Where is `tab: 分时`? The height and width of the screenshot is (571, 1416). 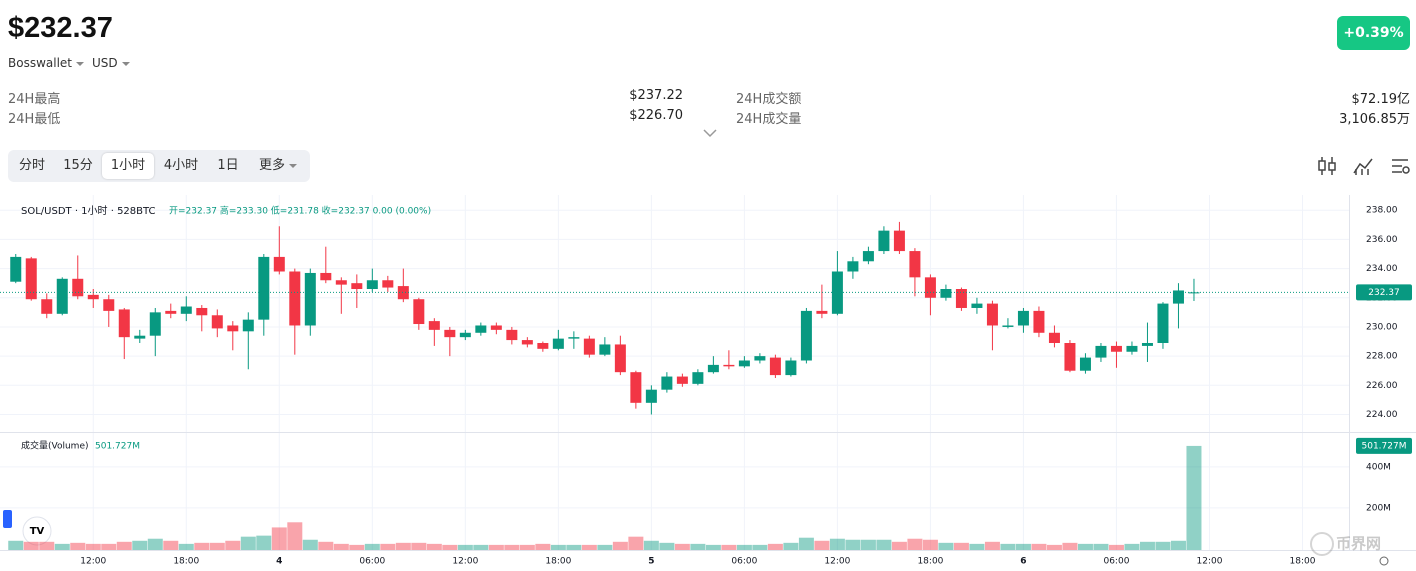
tab: 分时 is located at coordinates (31, 165).